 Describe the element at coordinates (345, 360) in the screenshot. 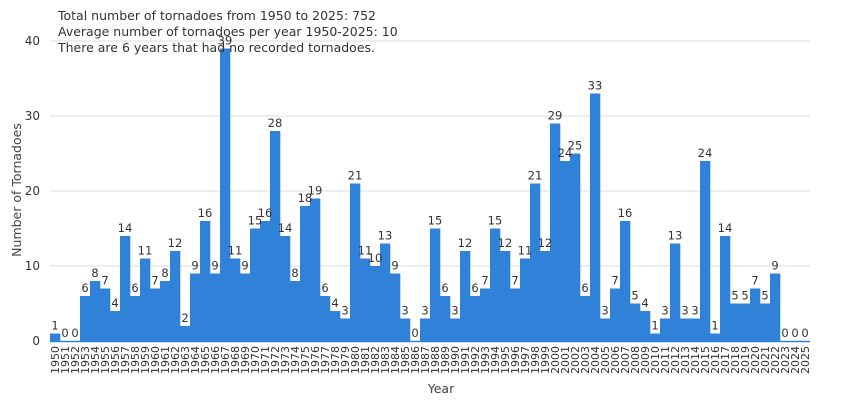

I see `x-tick-1979: 1979` at that location.